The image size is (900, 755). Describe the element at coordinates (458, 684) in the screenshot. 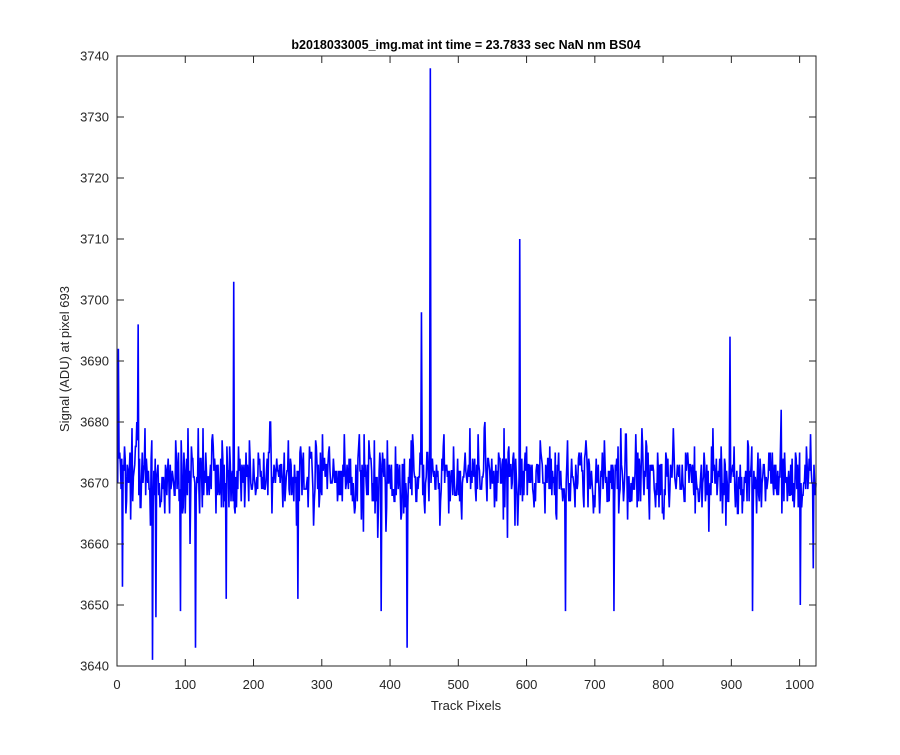

I see `x-tick-label: 500` at that location.